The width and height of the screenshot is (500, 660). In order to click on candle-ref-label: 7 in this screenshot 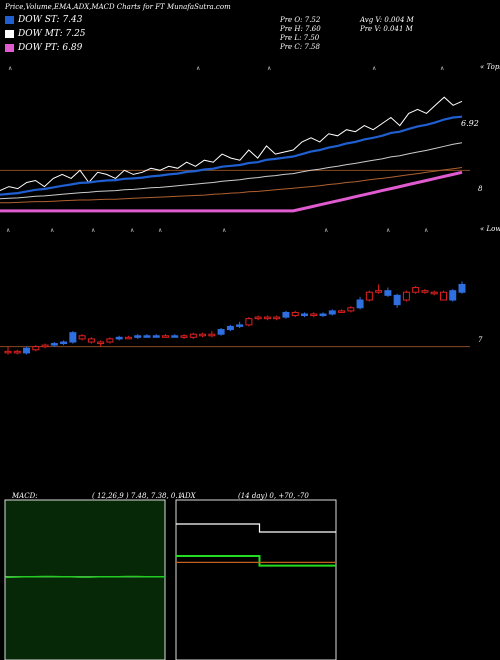, I will do `click(480, 340)`.